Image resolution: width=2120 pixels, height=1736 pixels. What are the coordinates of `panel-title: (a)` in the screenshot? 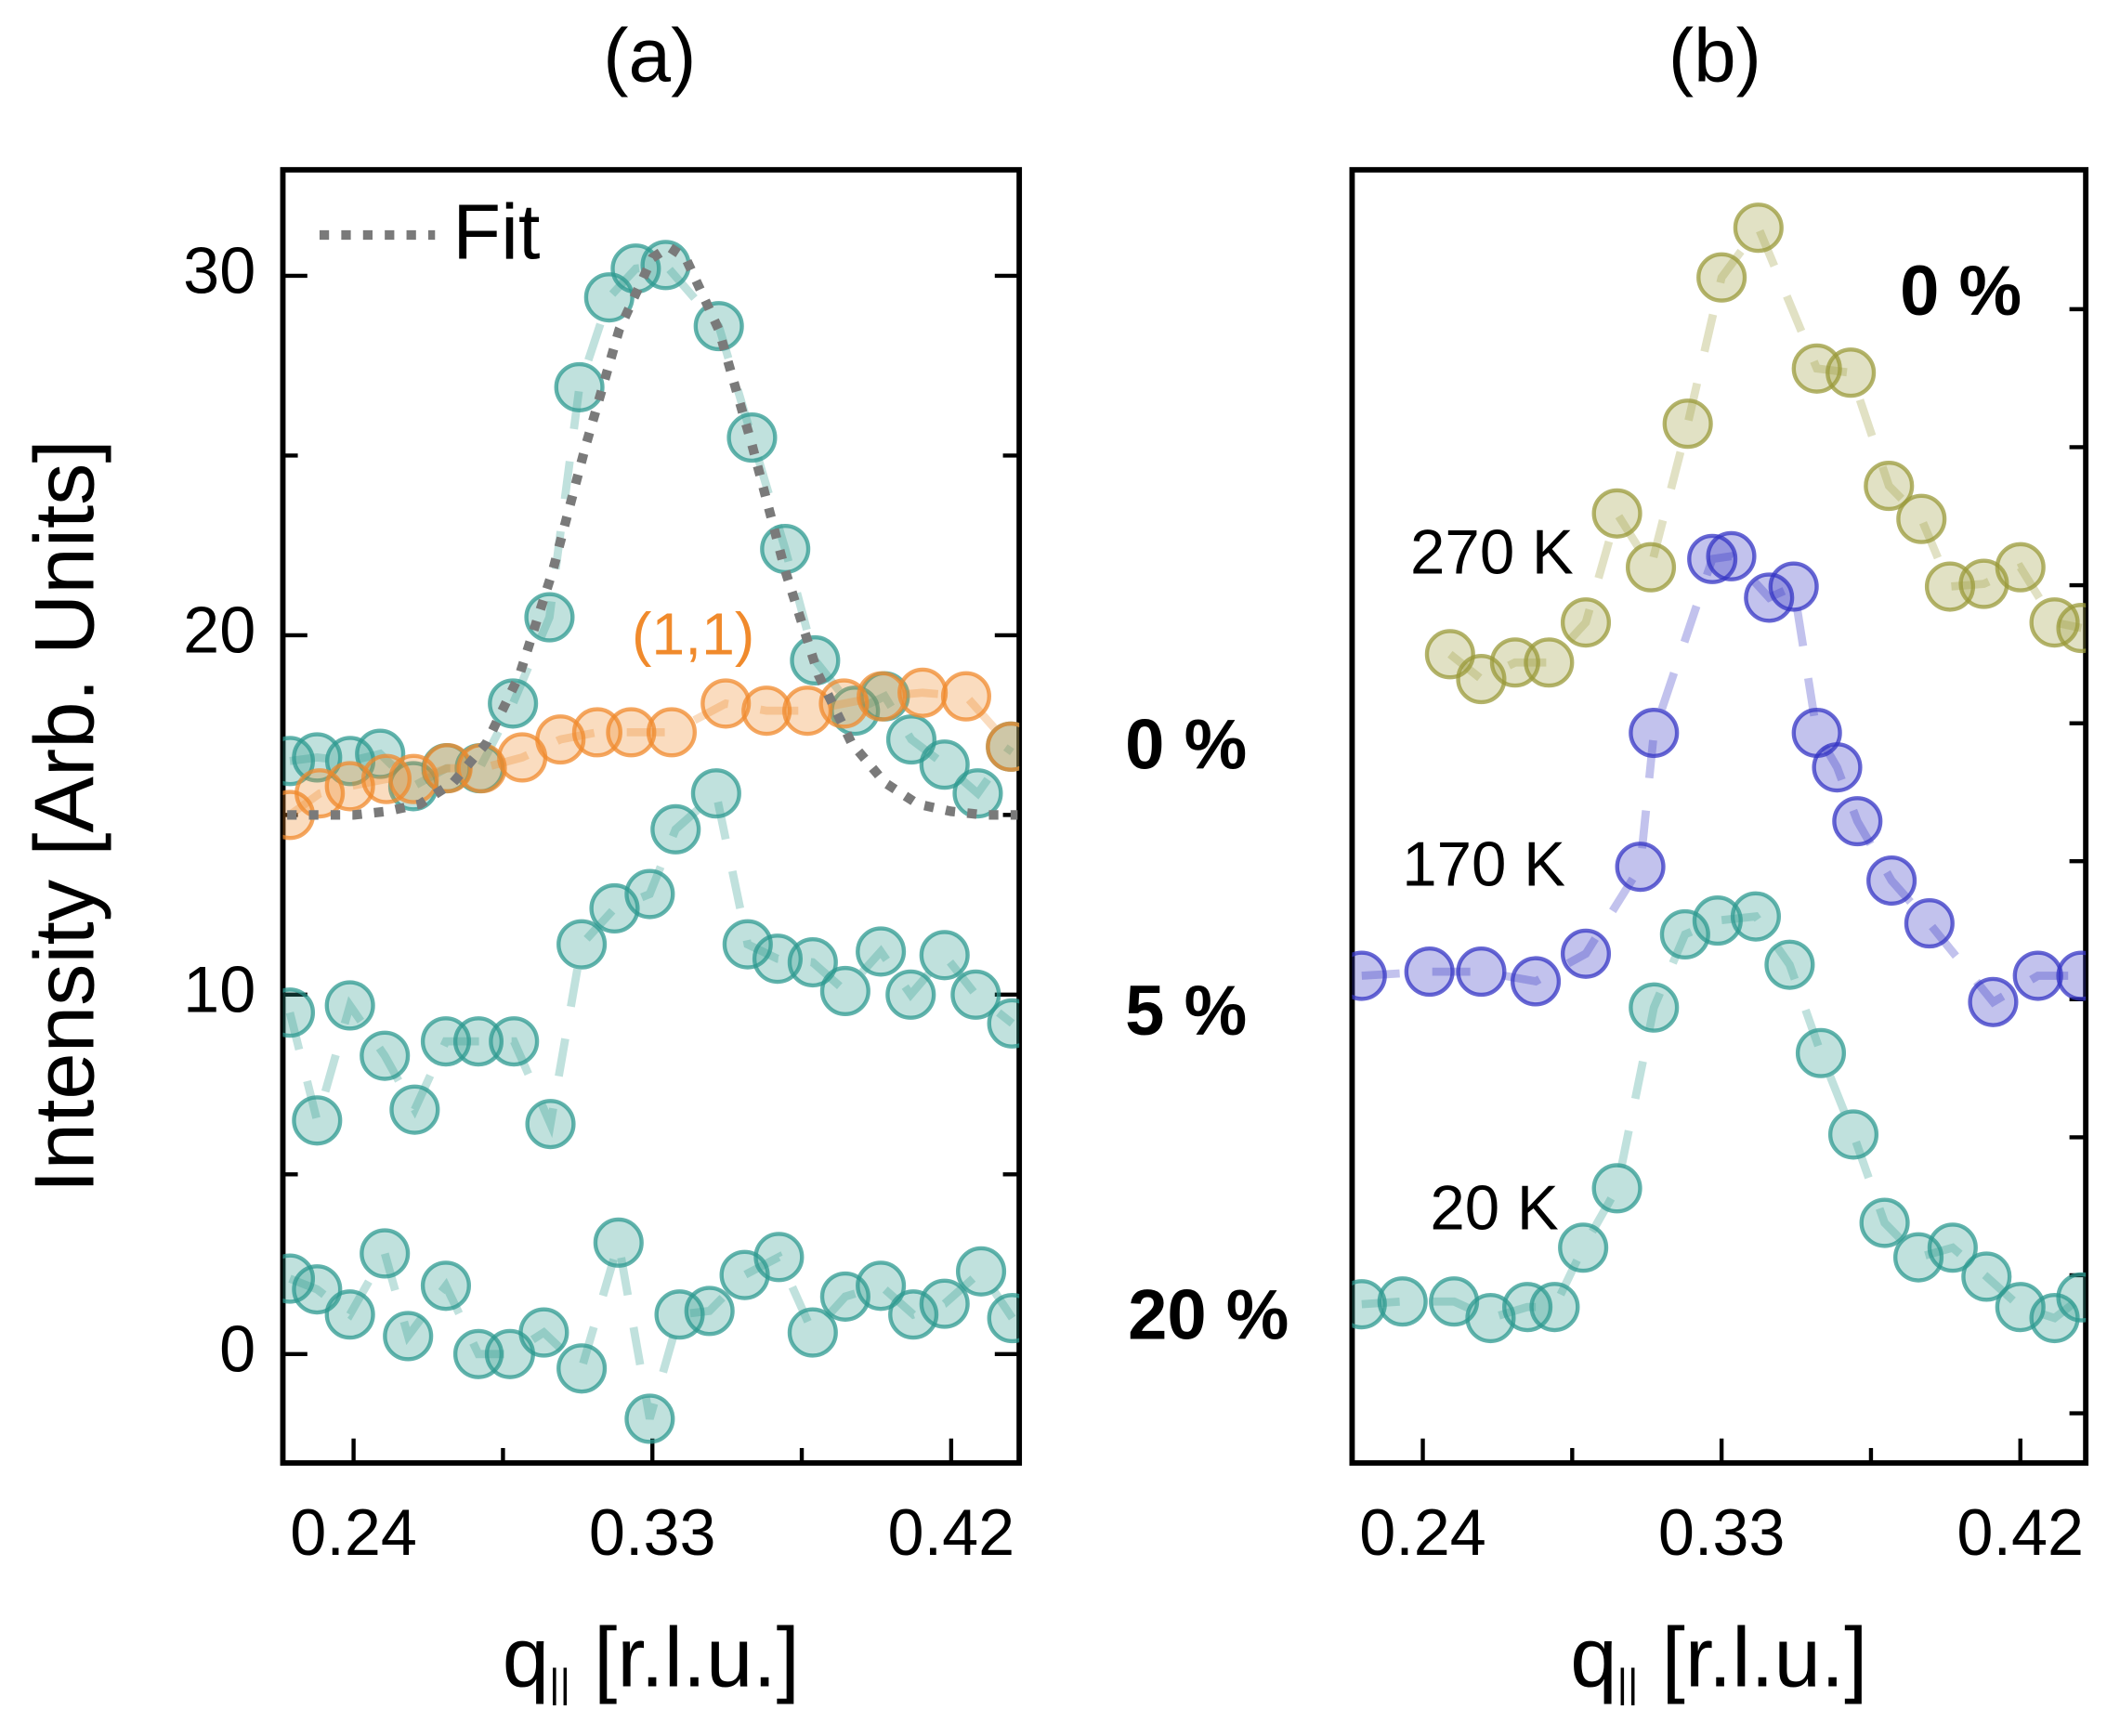 It's located at (650, 56).